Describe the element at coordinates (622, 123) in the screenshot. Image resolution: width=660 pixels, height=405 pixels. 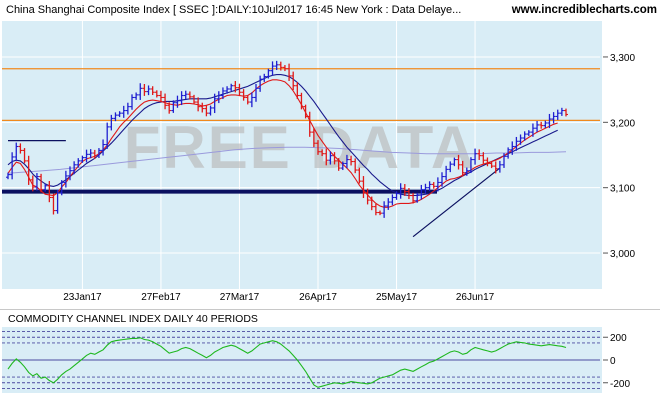
I see `y-tick-label: 3,200` at that location.